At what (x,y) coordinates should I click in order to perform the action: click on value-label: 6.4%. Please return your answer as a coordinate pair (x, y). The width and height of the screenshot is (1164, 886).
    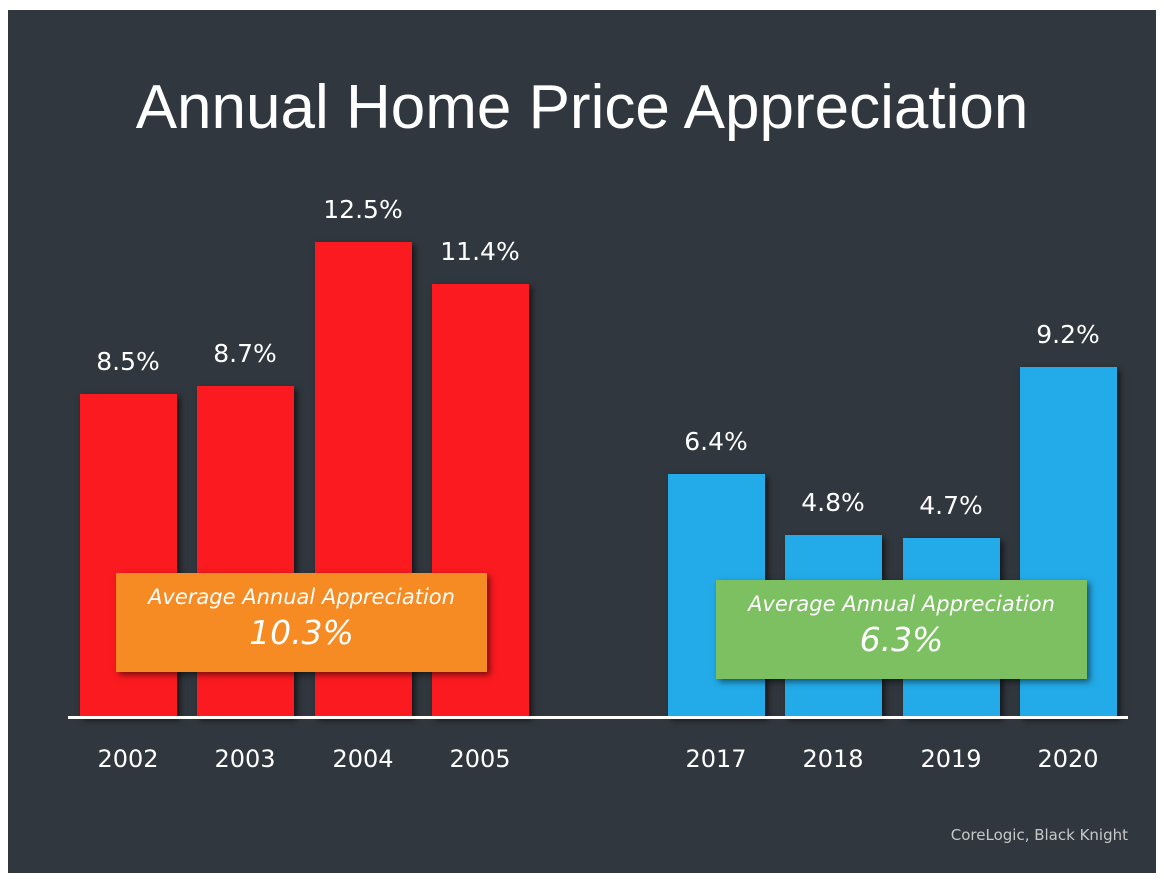
    Looking at the image, I should click on (716, 441).